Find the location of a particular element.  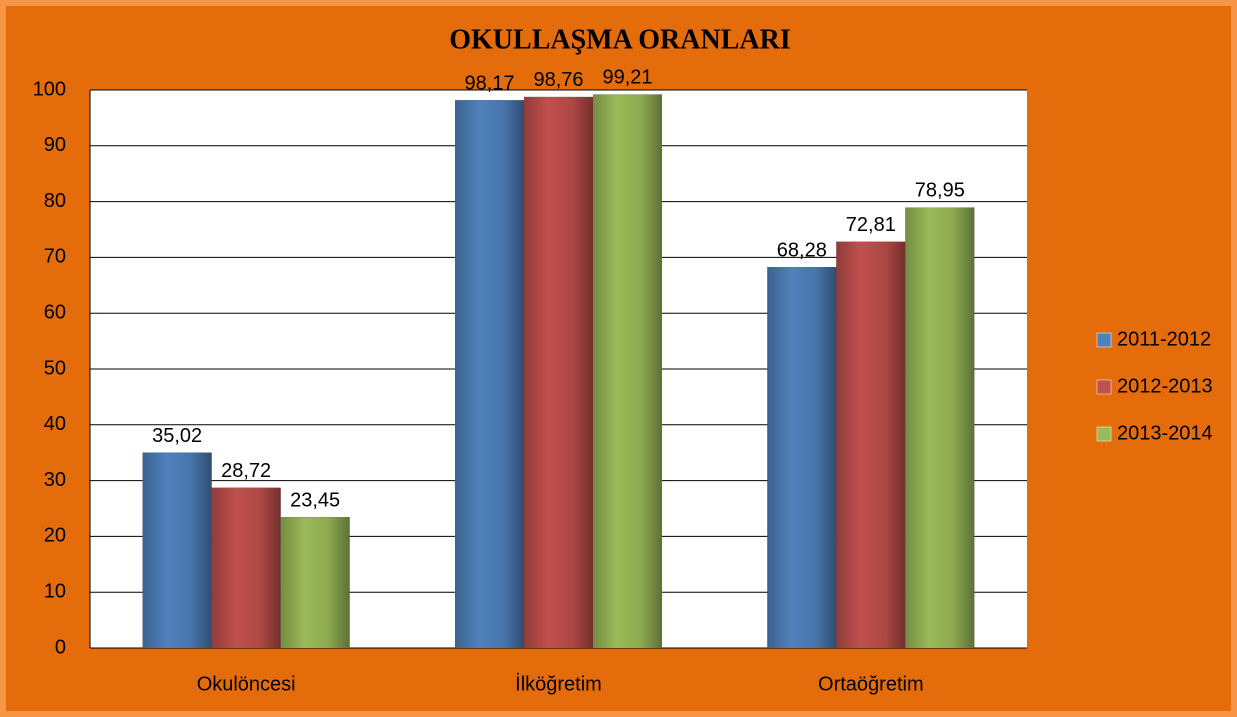

x-tick-label: Ortaöğretim is located at coordinates (871, 684).